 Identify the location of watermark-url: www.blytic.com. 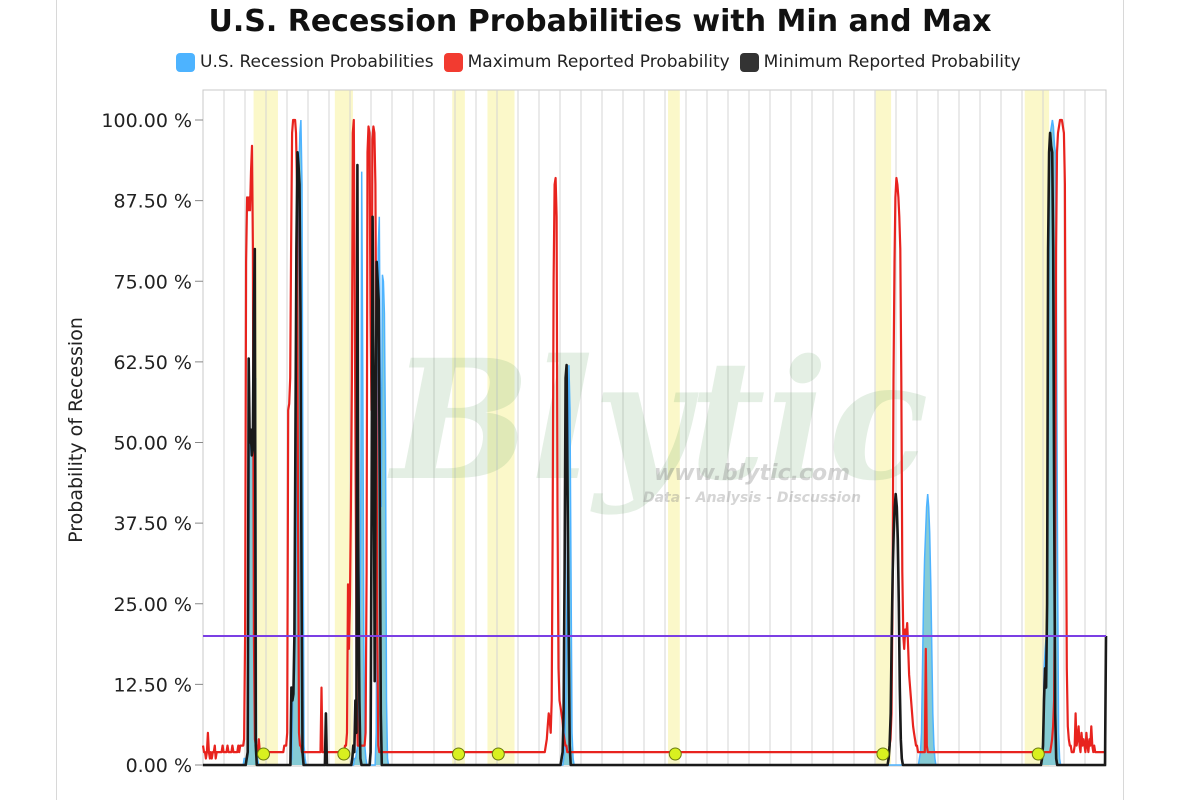
(752, 473).